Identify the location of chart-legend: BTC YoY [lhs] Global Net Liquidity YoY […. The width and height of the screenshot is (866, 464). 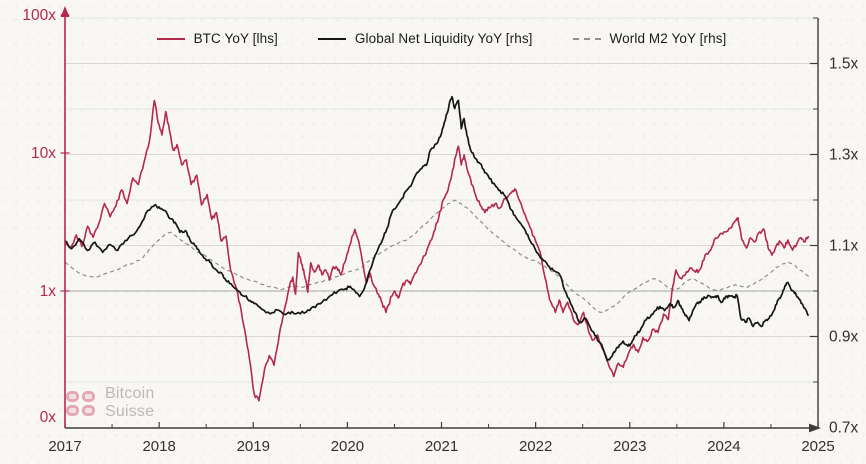
(441, 38).